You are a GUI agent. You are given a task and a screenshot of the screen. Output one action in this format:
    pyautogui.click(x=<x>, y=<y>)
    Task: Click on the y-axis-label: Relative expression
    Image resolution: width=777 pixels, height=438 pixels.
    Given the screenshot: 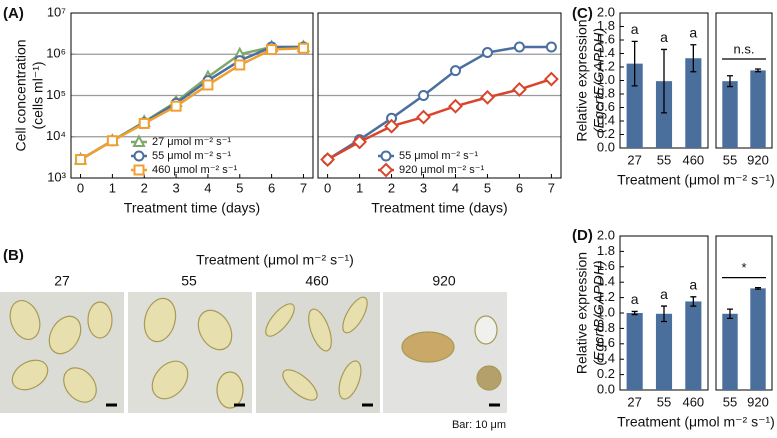 What is the action you would take?
    pyautogui.click(x=582, y=80)
    